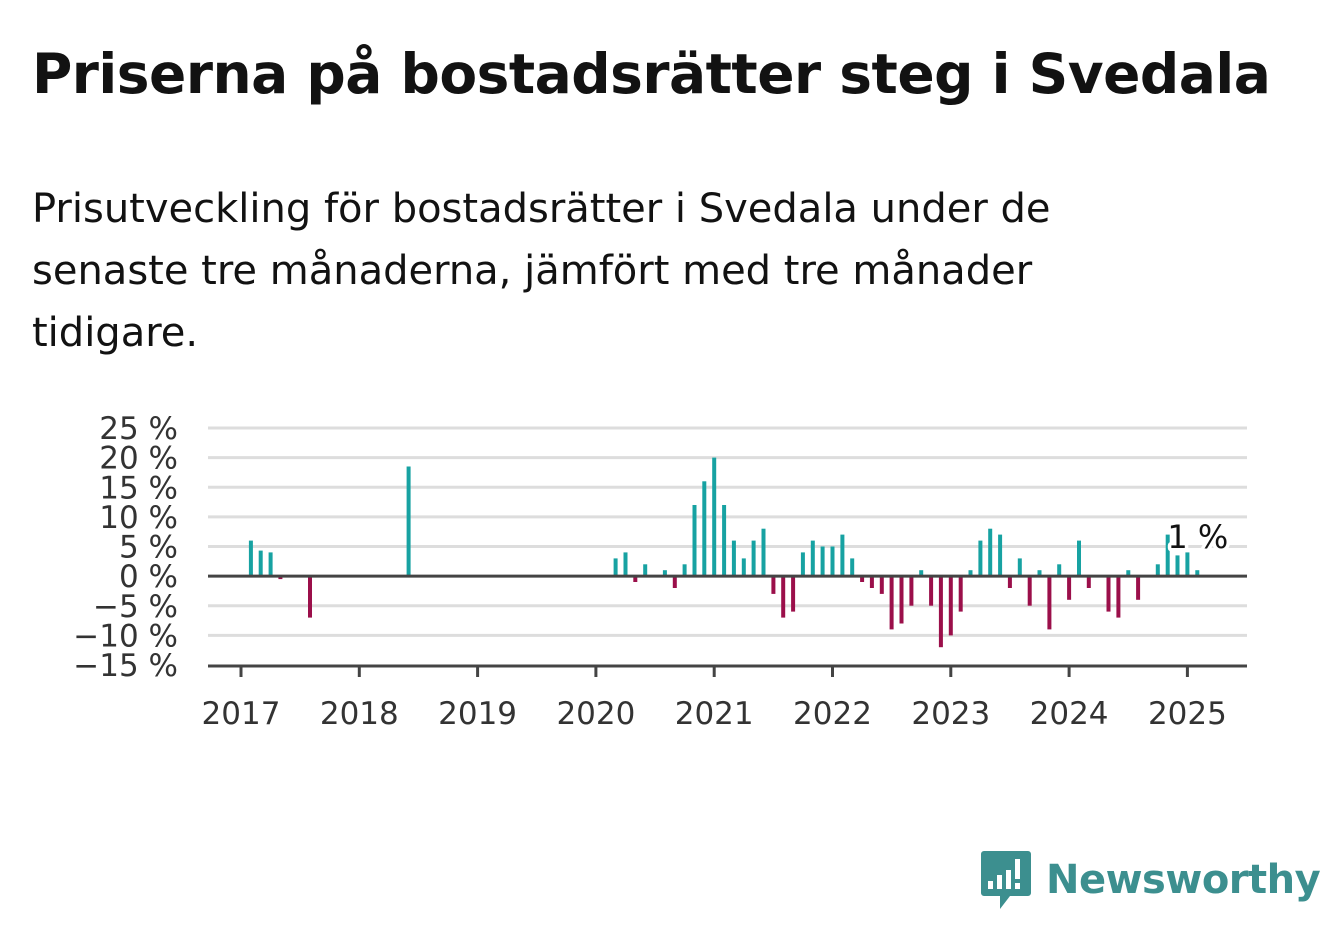 This screenshot has height=939, width=1322. What do you see at coordinates (125, 636) in the screenshot?
I see `y-tick-label: −10 %` at bounding box center [125, 636].